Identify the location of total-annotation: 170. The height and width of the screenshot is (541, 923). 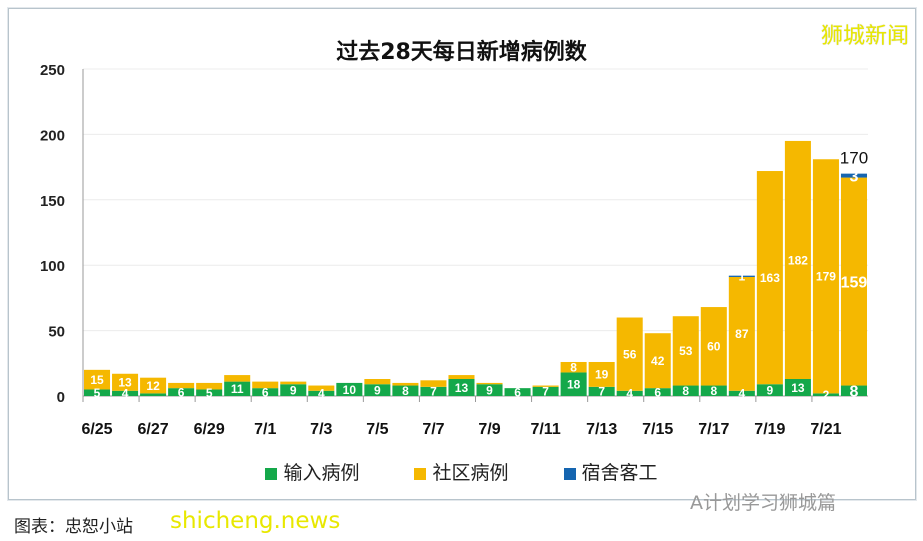
(854, 158).